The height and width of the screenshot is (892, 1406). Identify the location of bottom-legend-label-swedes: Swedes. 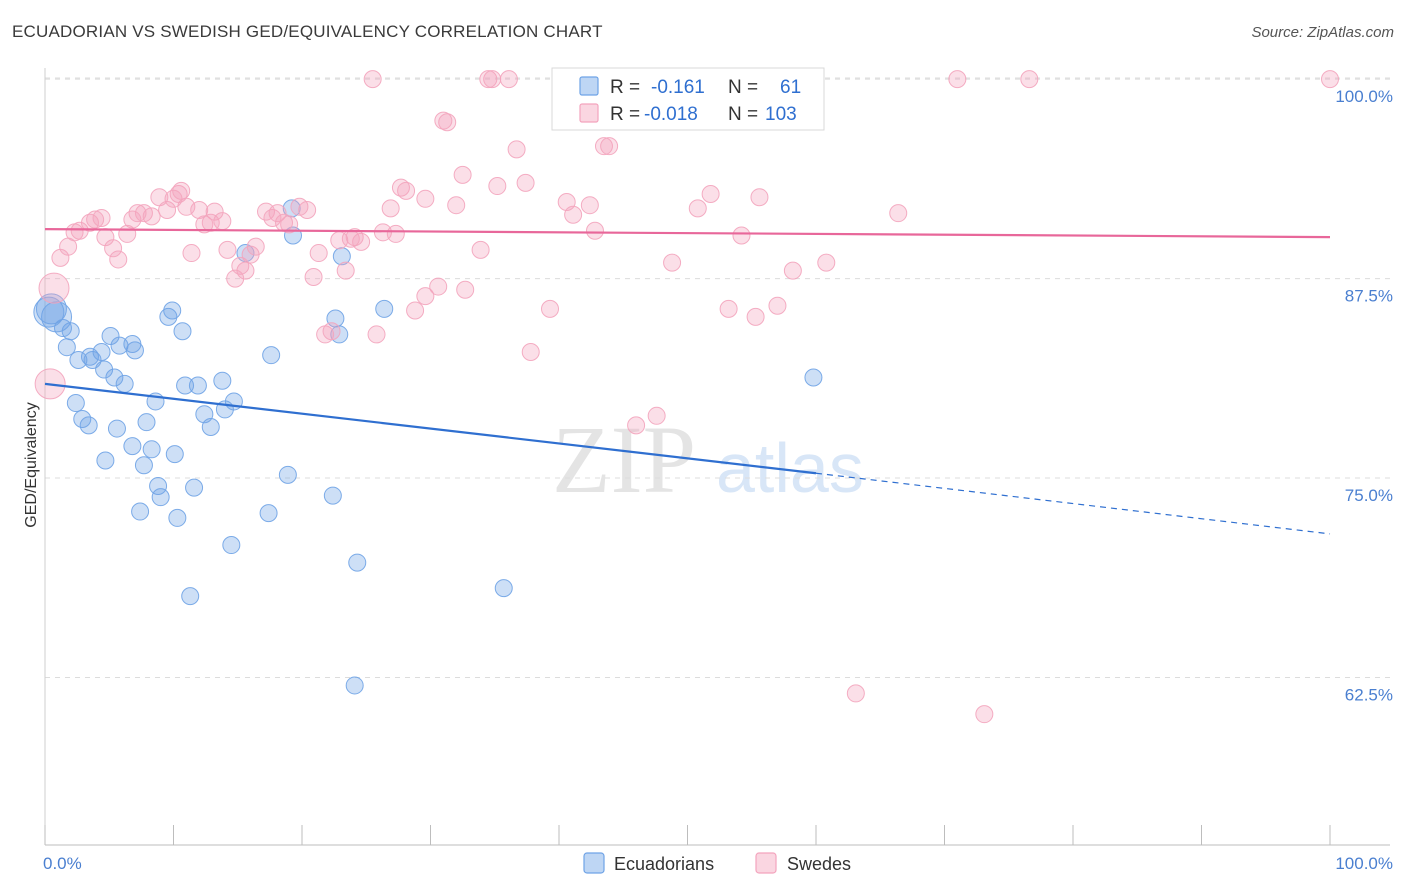
(819, 864).